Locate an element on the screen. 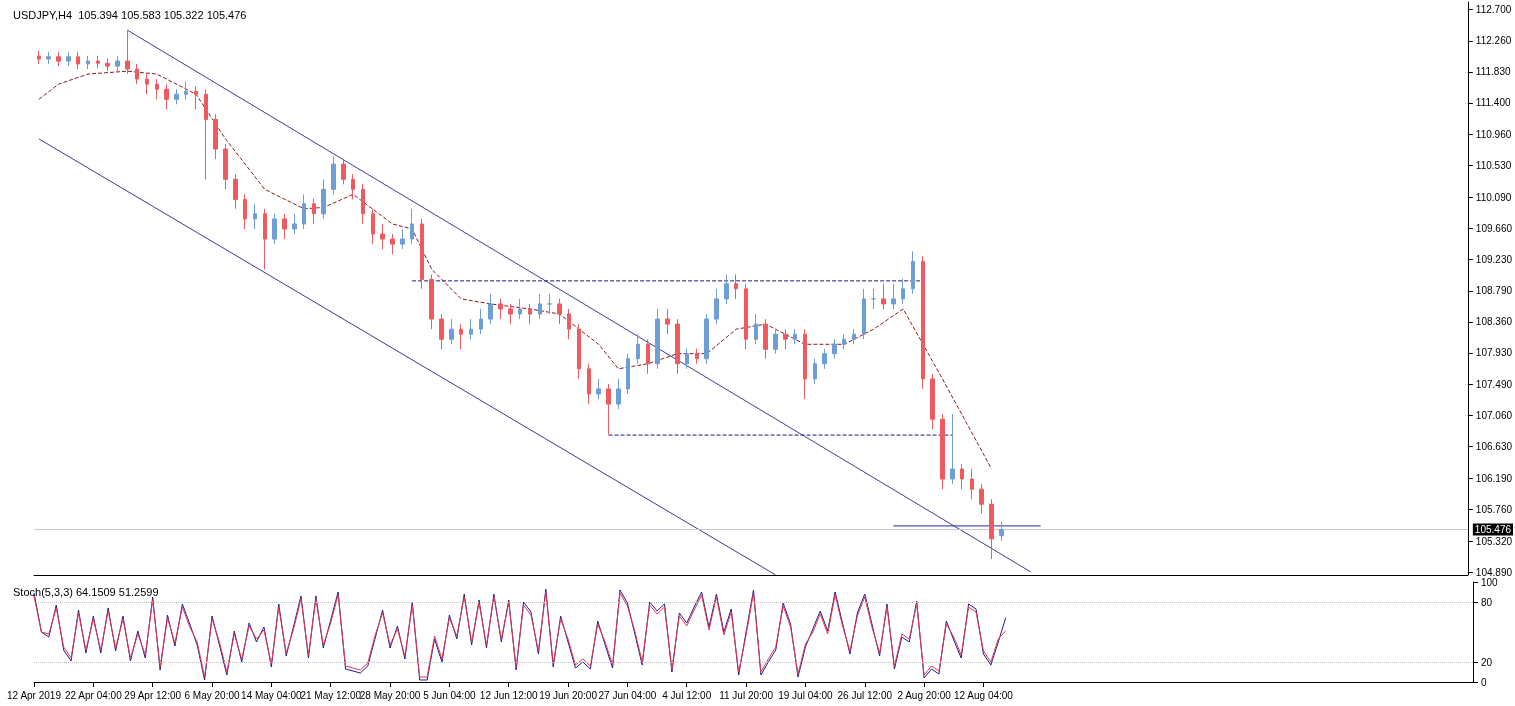  y-tick-label: 107.930 is located at coordinates (1494, 353).